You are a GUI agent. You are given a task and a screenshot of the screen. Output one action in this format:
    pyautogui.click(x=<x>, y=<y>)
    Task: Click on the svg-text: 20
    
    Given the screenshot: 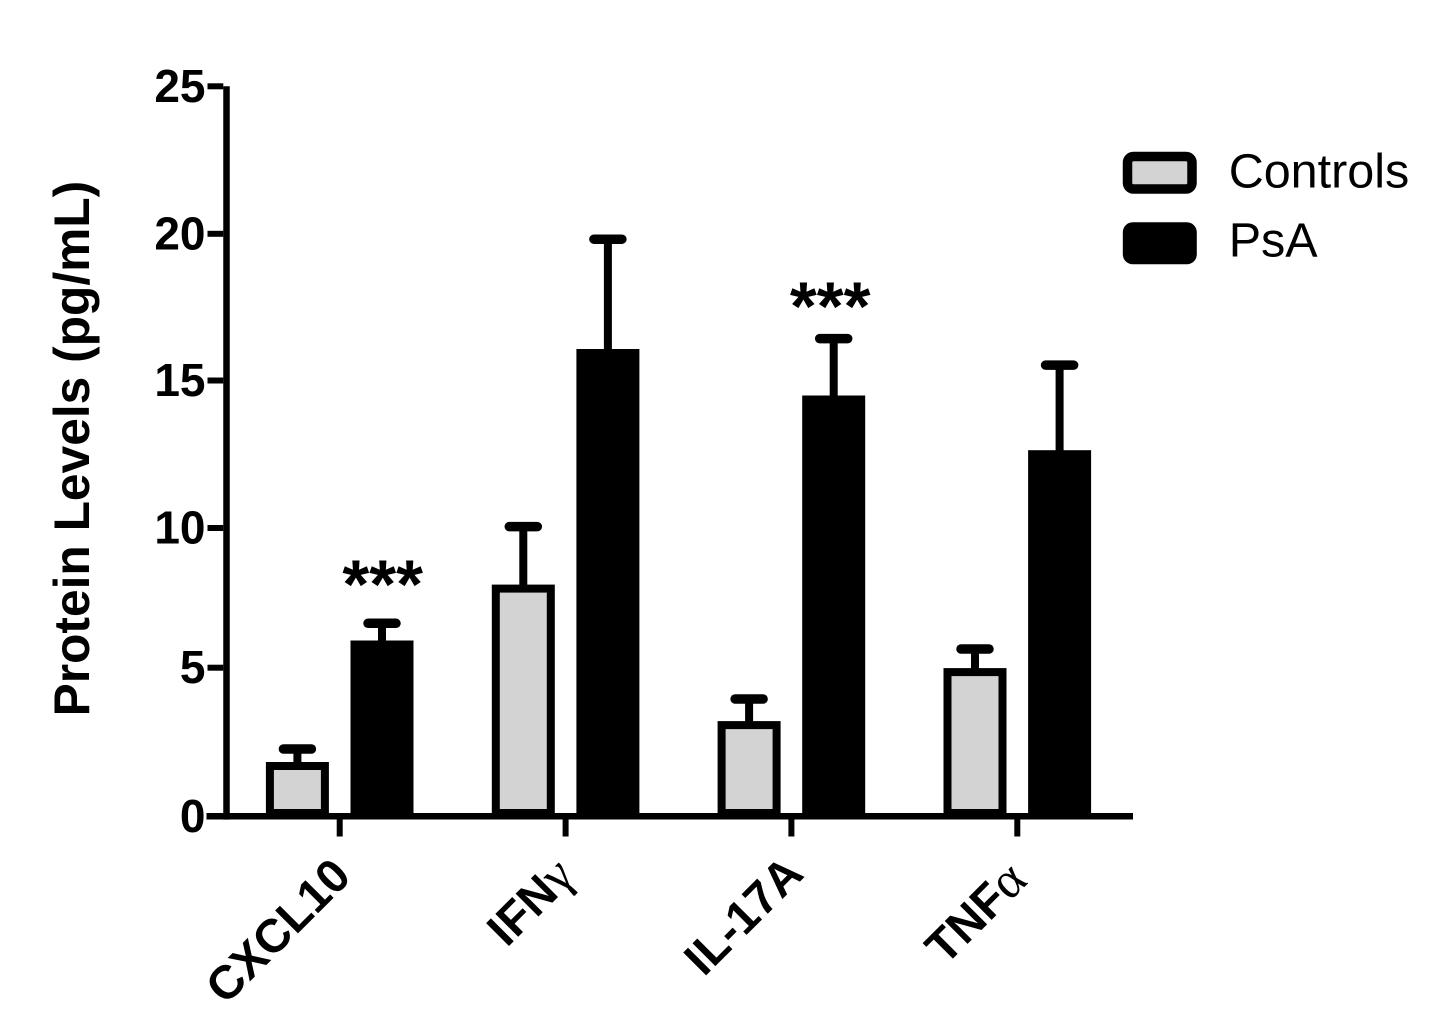 What is the action you would take?
    pyautogui.click(x=179, y=233)
    